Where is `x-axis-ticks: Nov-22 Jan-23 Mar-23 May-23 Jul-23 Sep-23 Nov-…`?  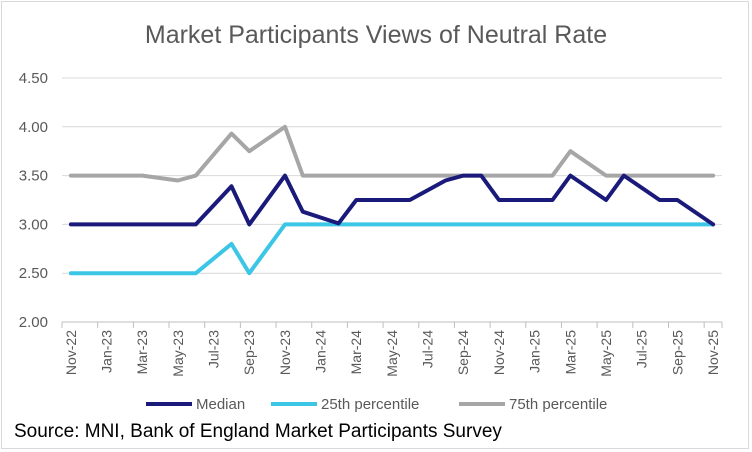
x-axis-ticks: Nov-22 Jan-23 Mar-23 May-23 Jul-23 Sep-23 Nov-… is located at coordinates (392, 353).